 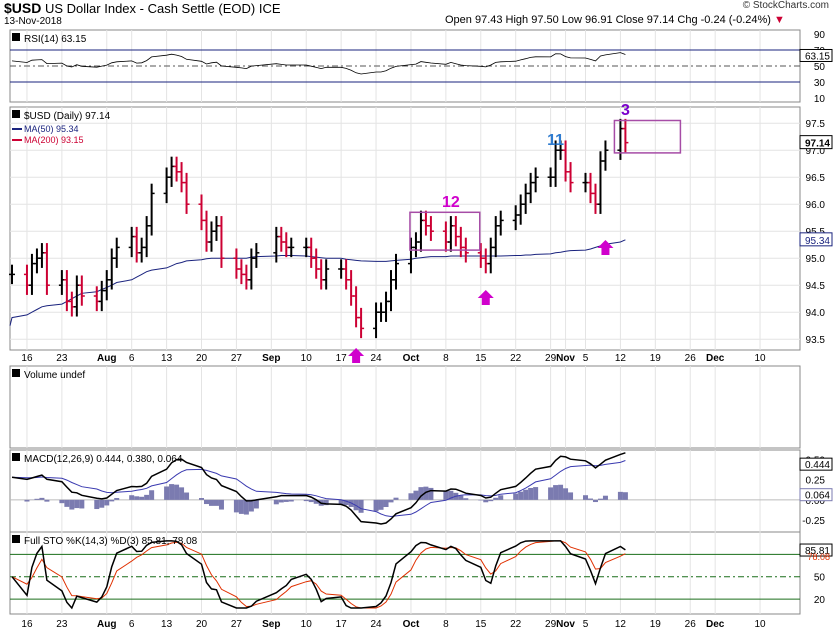 I want to click on x-tick-label-top: 5, so click(x=586, y=358).